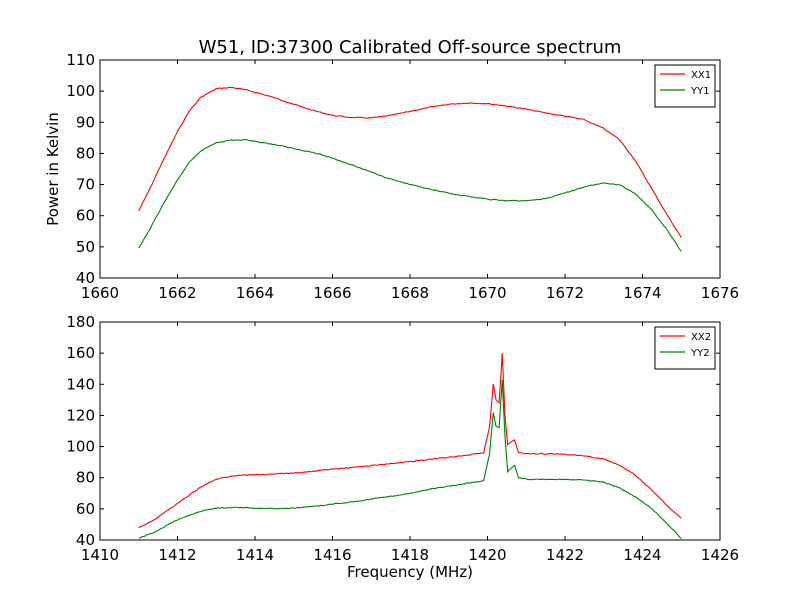 The image size is (800, 600). What do you see at coordinates (255, 555) in the screenshot?
I see `x-tick-label: 1414` at bounding box center [255, 555].